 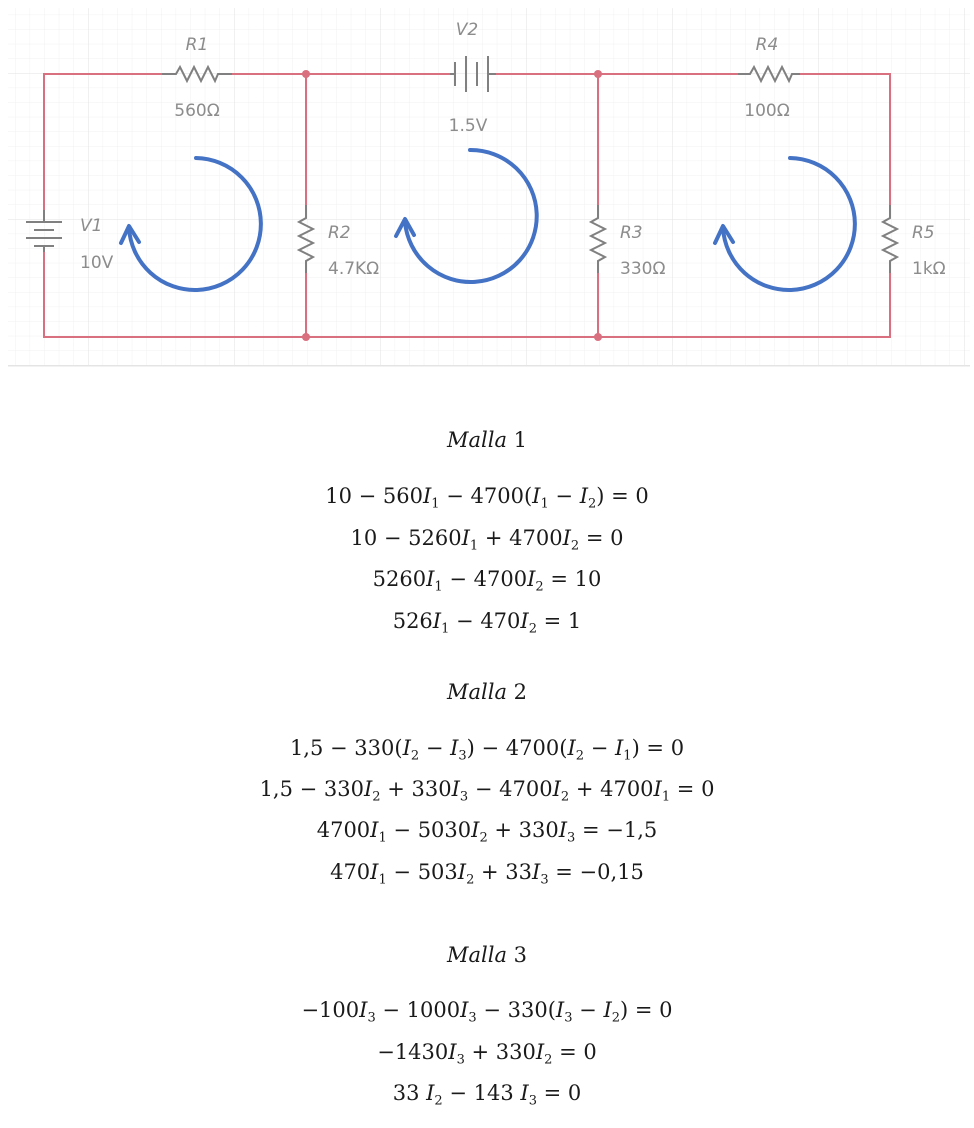 I want to click on v1-value: 10V, so click(x=97, y=263).